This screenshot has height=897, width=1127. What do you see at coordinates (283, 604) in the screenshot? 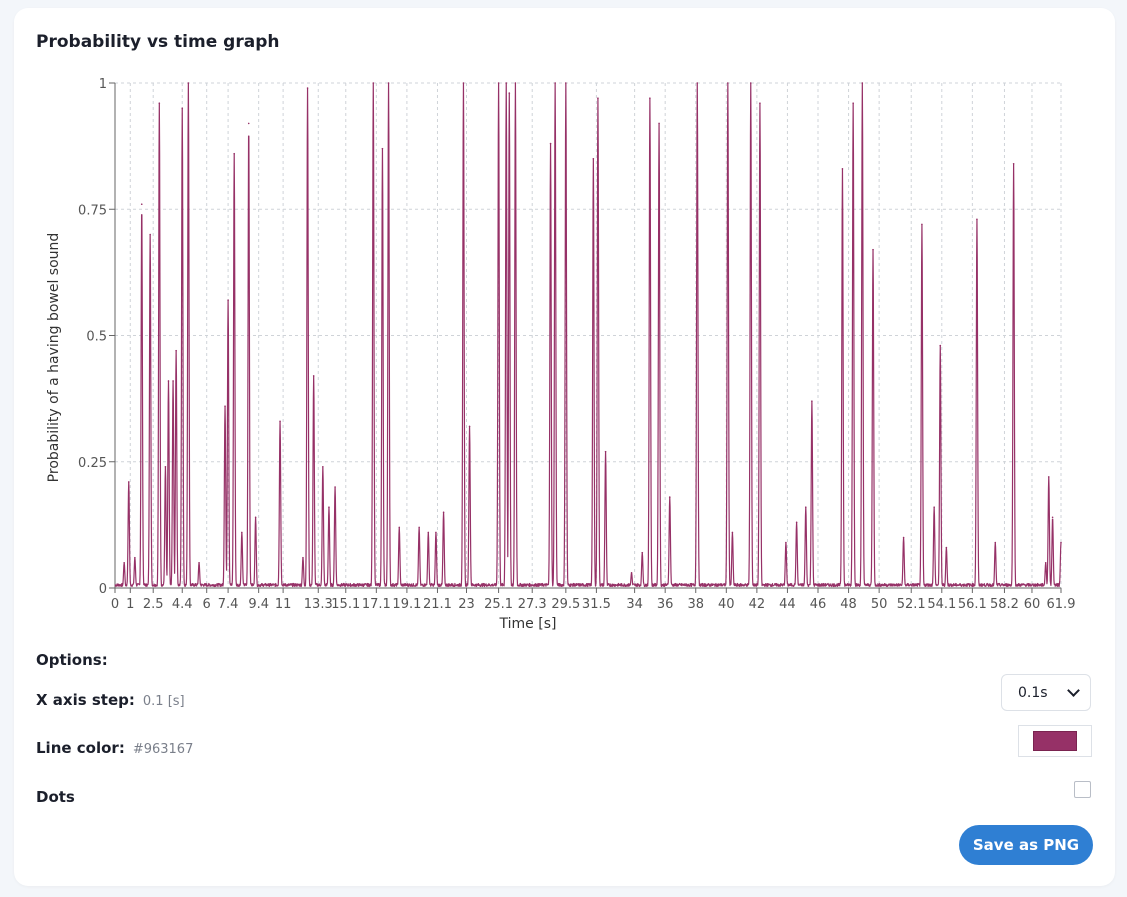
I see `x-tick-label: 11` at bounding box center [283, 604].